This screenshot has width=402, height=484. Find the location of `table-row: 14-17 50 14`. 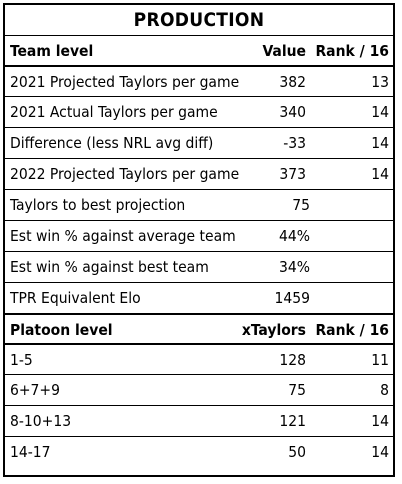

table-row: 14-17 50 14 is located at coordinates (199, 451).